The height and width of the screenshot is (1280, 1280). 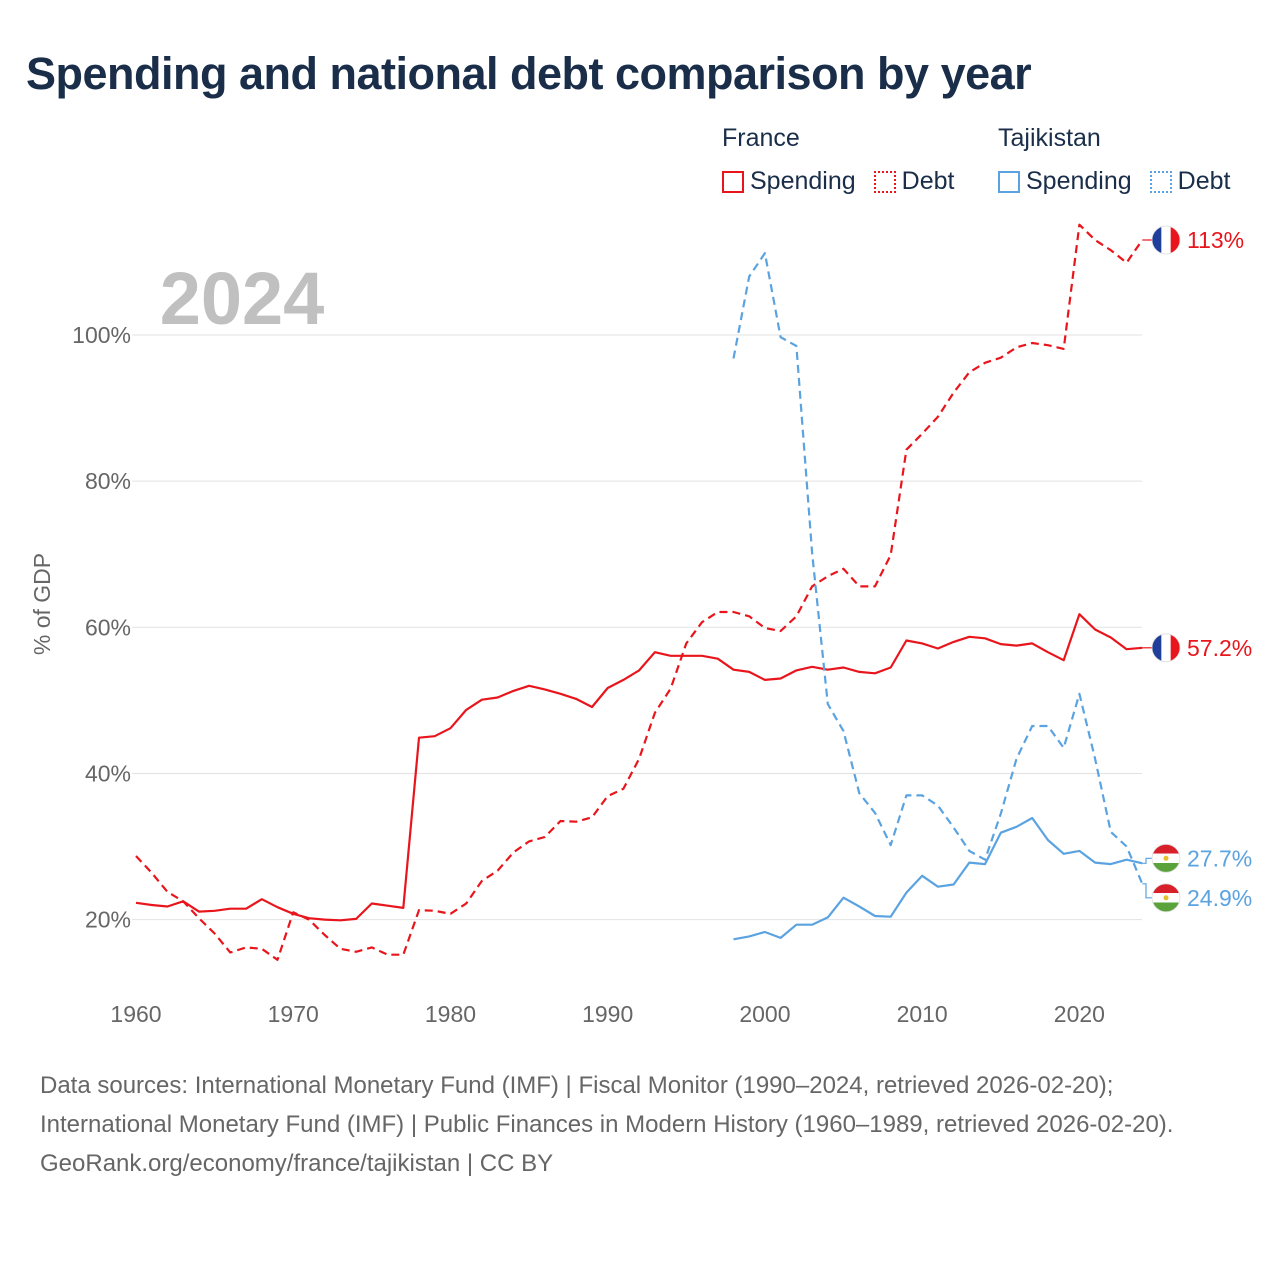 What do you see at coordinates (108, 773) in the screenshot?
I see `y-tick-label: 40%` at bounding box center [108, 773].